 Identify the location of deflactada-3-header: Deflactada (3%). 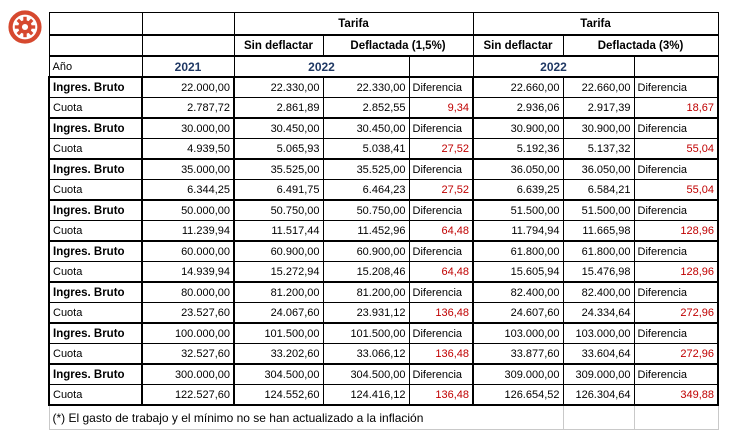
(640, 45).